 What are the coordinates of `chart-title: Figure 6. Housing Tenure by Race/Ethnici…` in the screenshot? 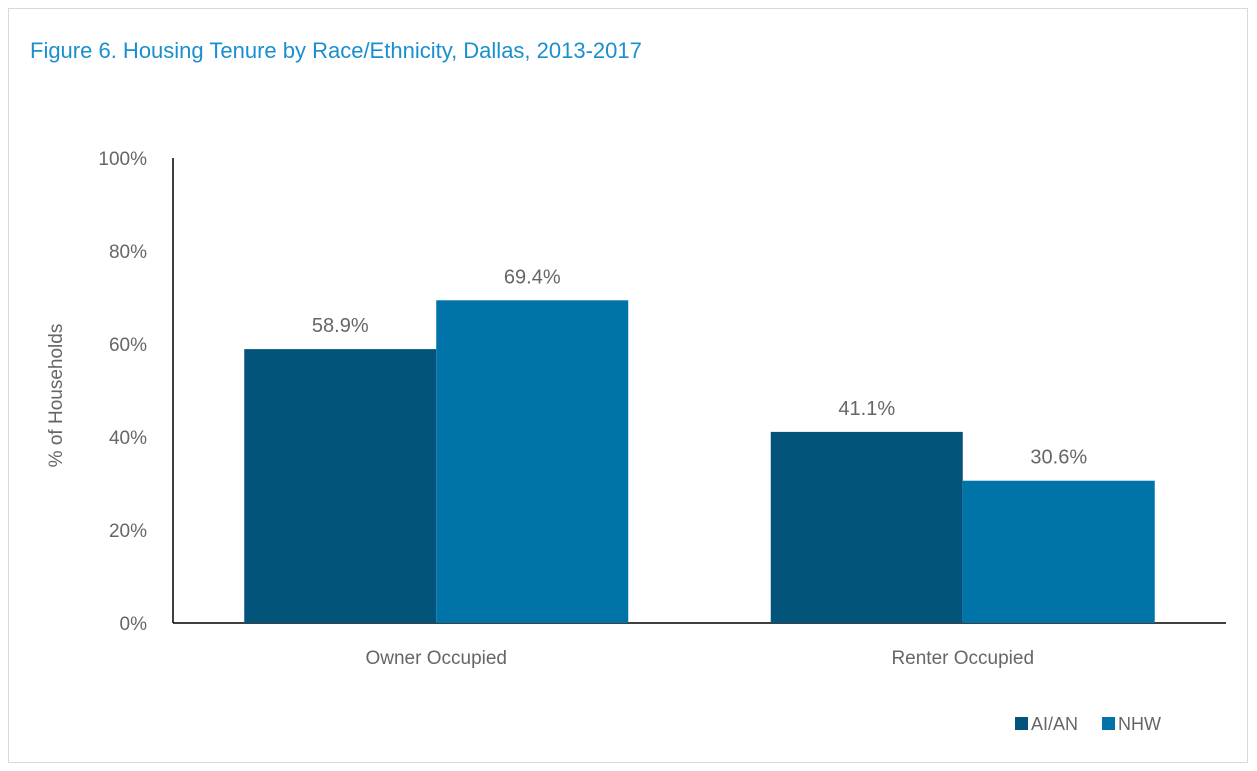 It's located at (336, 50).